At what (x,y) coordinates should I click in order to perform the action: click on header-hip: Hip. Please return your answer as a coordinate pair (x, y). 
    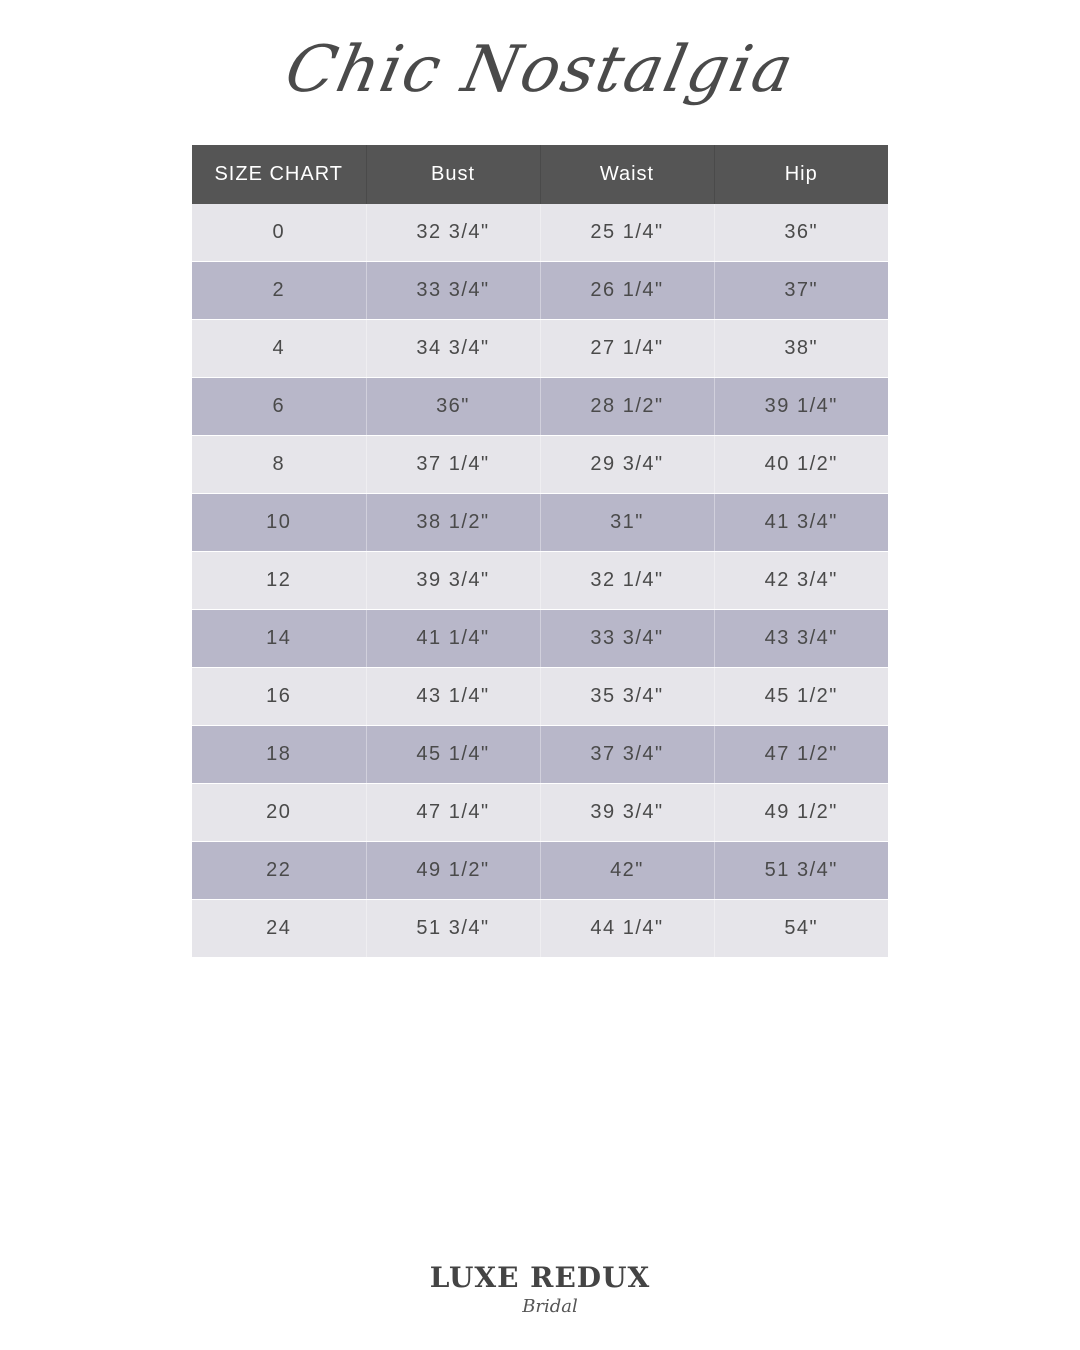
    Looking at the image, I should click on (800, 174).